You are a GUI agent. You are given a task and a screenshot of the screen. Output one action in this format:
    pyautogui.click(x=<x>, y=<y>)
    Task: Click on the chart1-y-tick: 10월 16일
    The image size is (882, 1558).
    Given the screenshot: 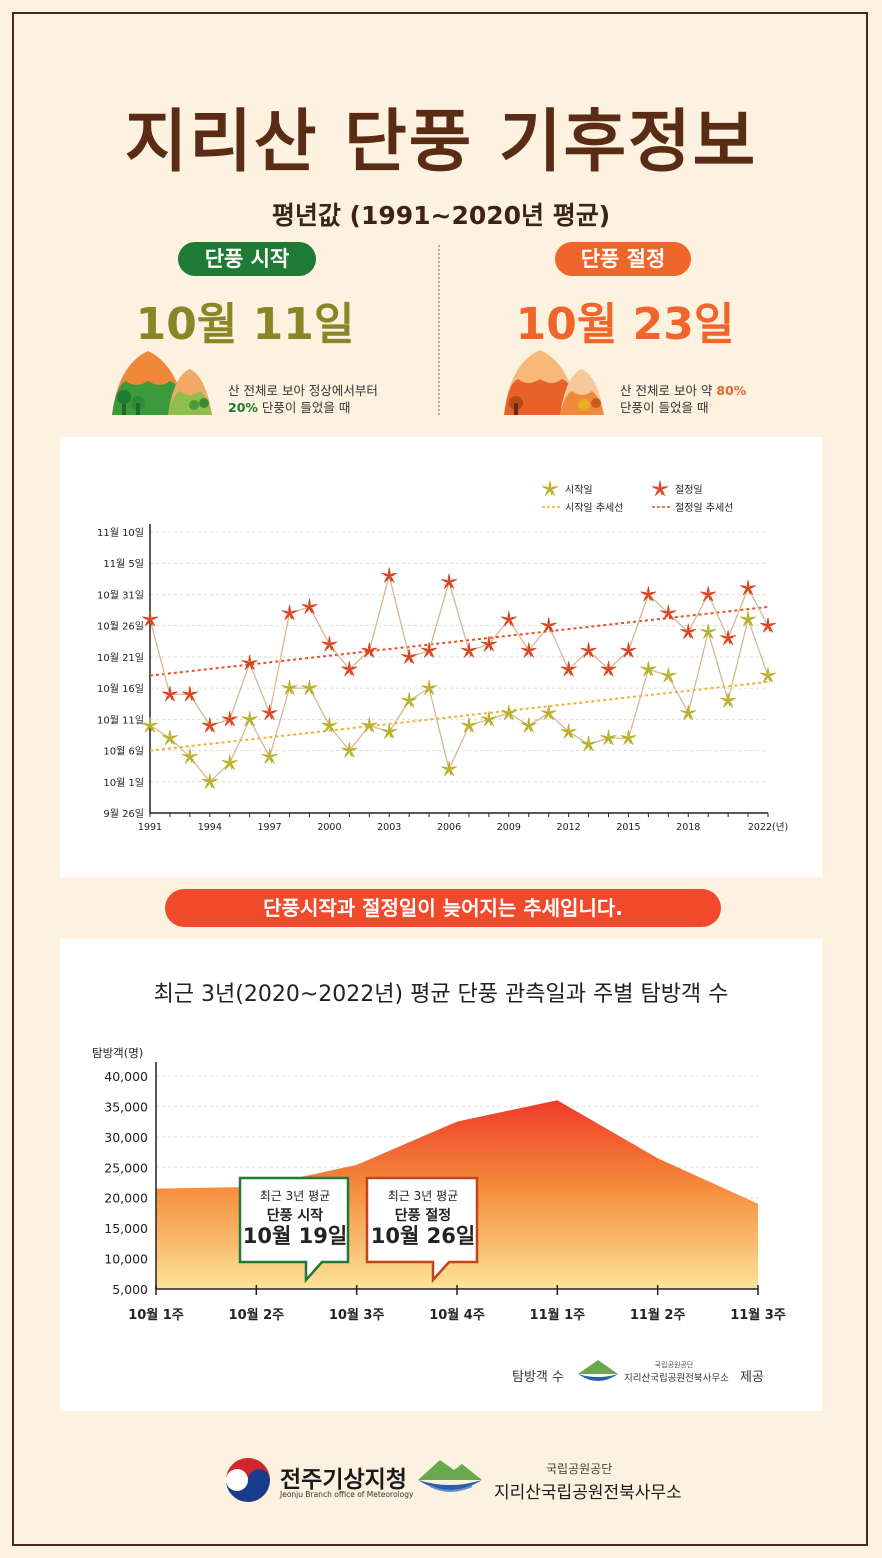 What is the action you would take?
    pyautogui.click(x=120, y=689)
    